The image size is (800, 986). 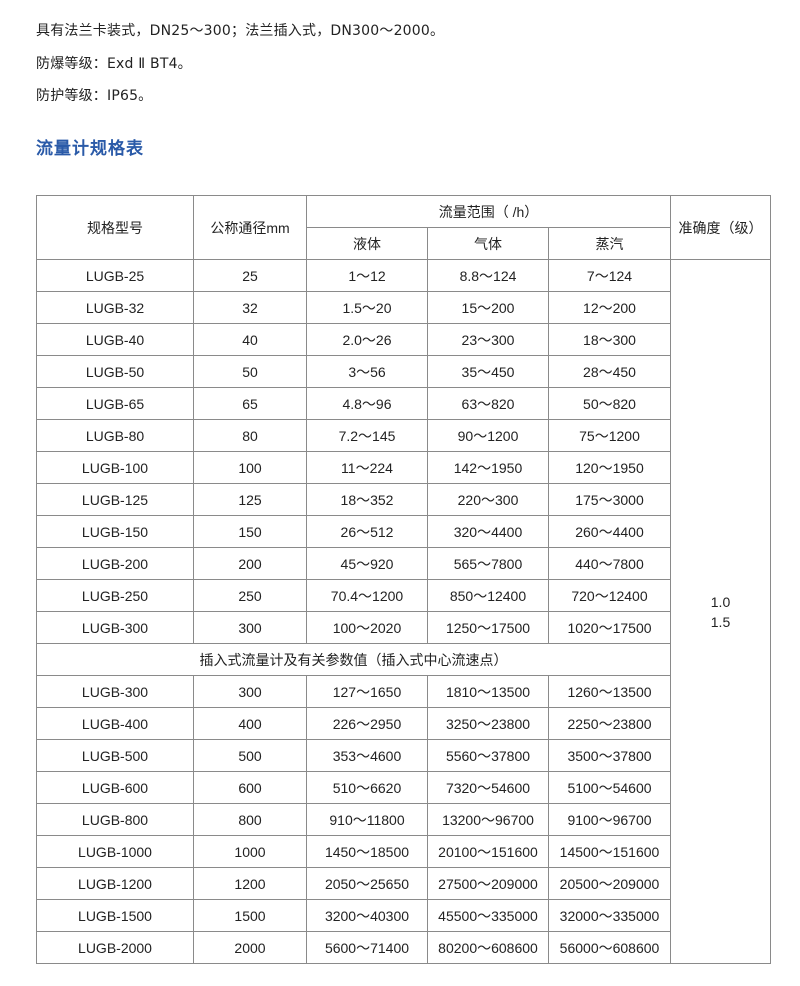 I want to click on table-row: LUGB-32 32 1.5～20 15～200 12～200, so click(x=403, y=307).